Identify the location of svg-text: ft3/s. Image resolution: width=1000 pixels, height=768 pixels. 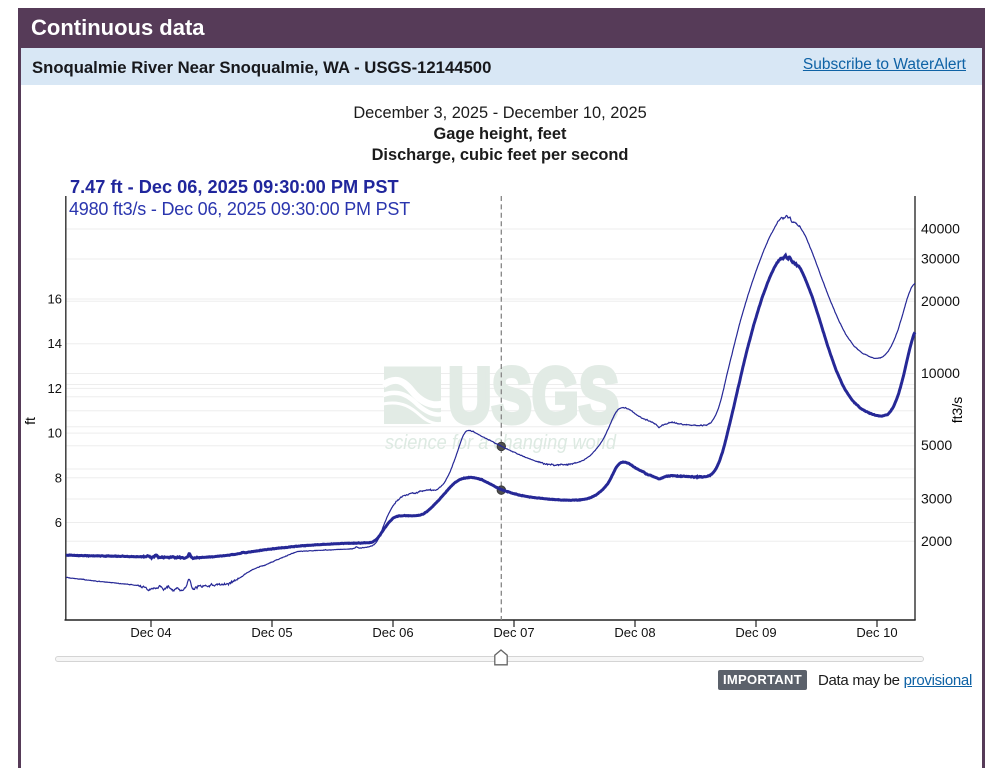
(957, 410).